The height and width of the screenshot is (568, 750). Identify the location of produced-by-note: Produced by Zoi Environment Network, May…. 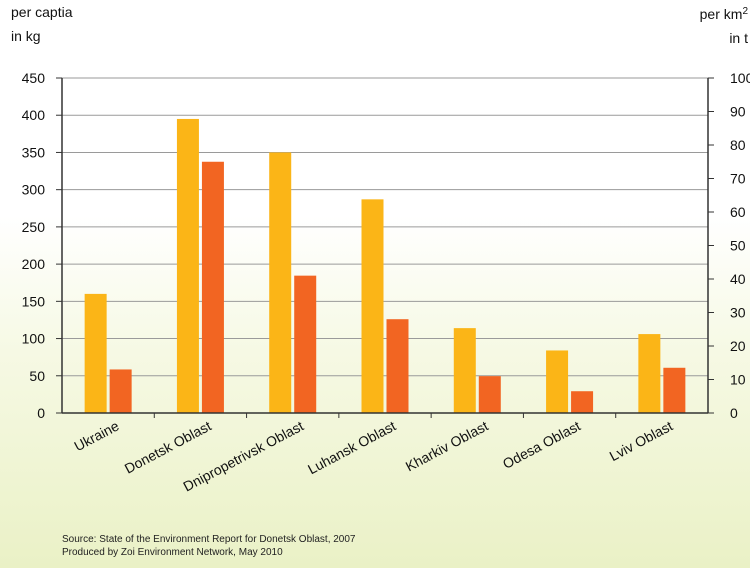
(172, 552).